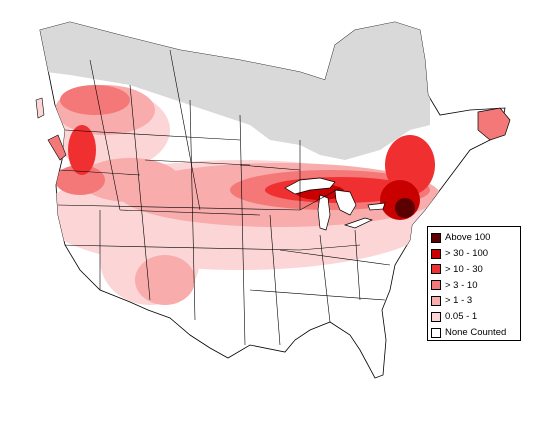 The height and width of the screenshot is (427, 553). Describe the element at coordinates (57, 147) in the screenshot. I see `vancouver-island` at that location.